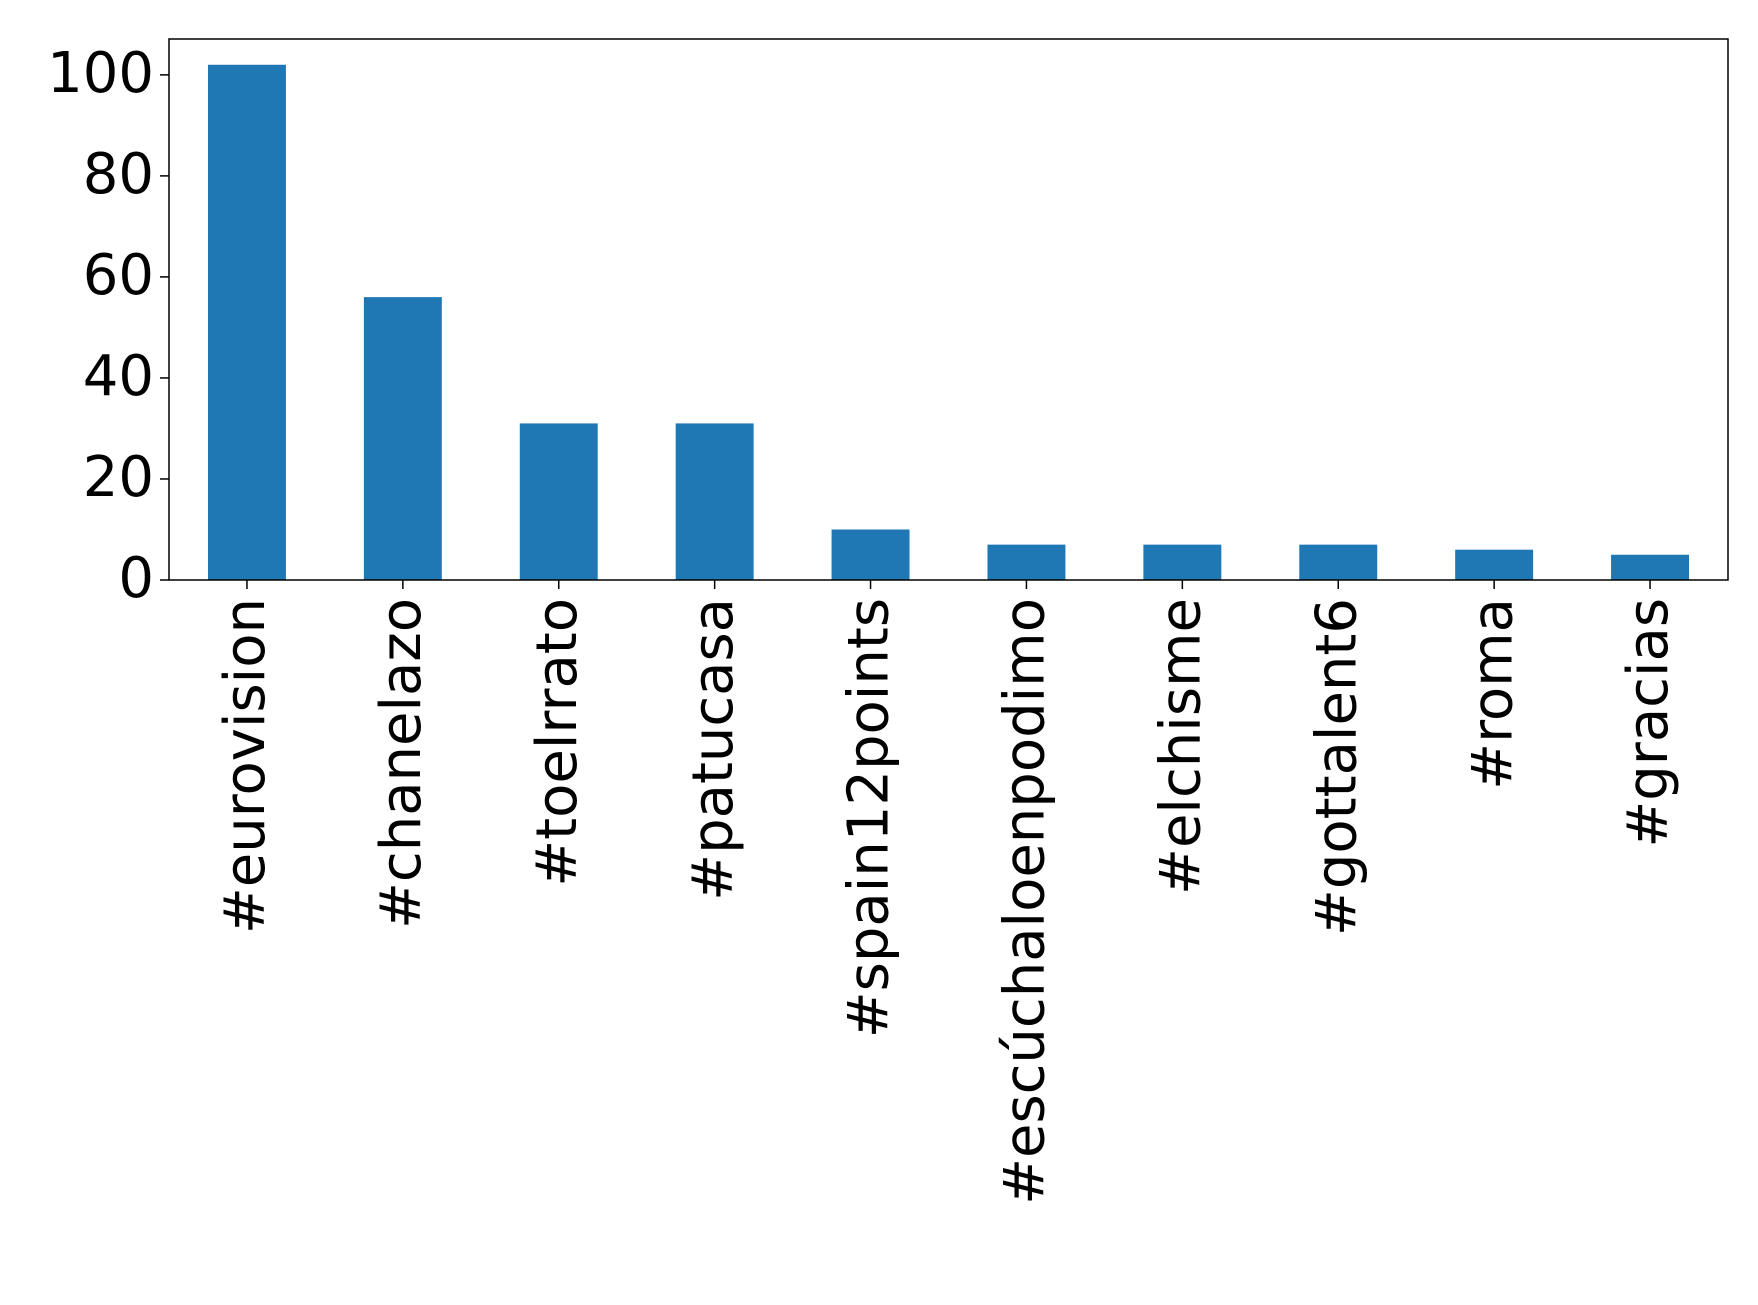  What do you see at coordinates (869, 818) in the screenshot?
I see `x-tick-label: #spain12points` at bounding box center [869, 818].